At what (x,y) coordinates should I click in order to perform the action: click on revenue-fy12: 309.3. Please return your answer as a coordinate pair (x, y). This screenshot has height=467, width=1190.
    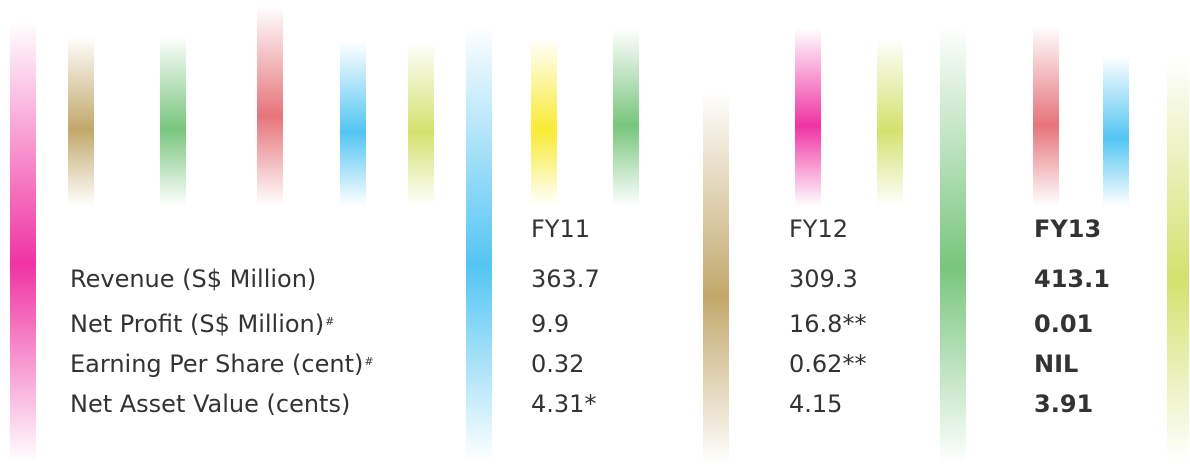
    Looking at the image, I should click on (823, 279).